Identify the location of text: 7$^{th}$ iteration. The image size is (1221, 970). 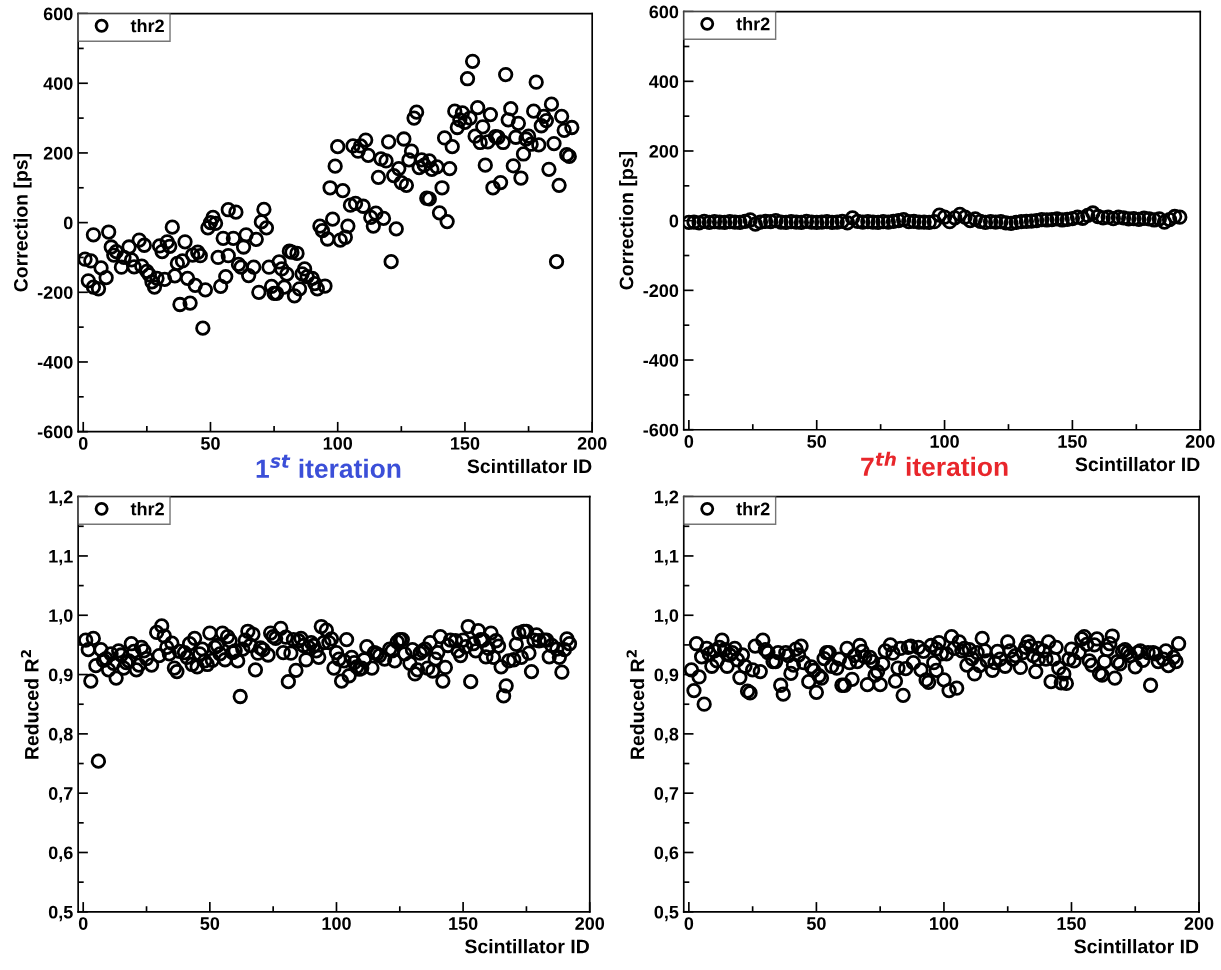
(934, 464).